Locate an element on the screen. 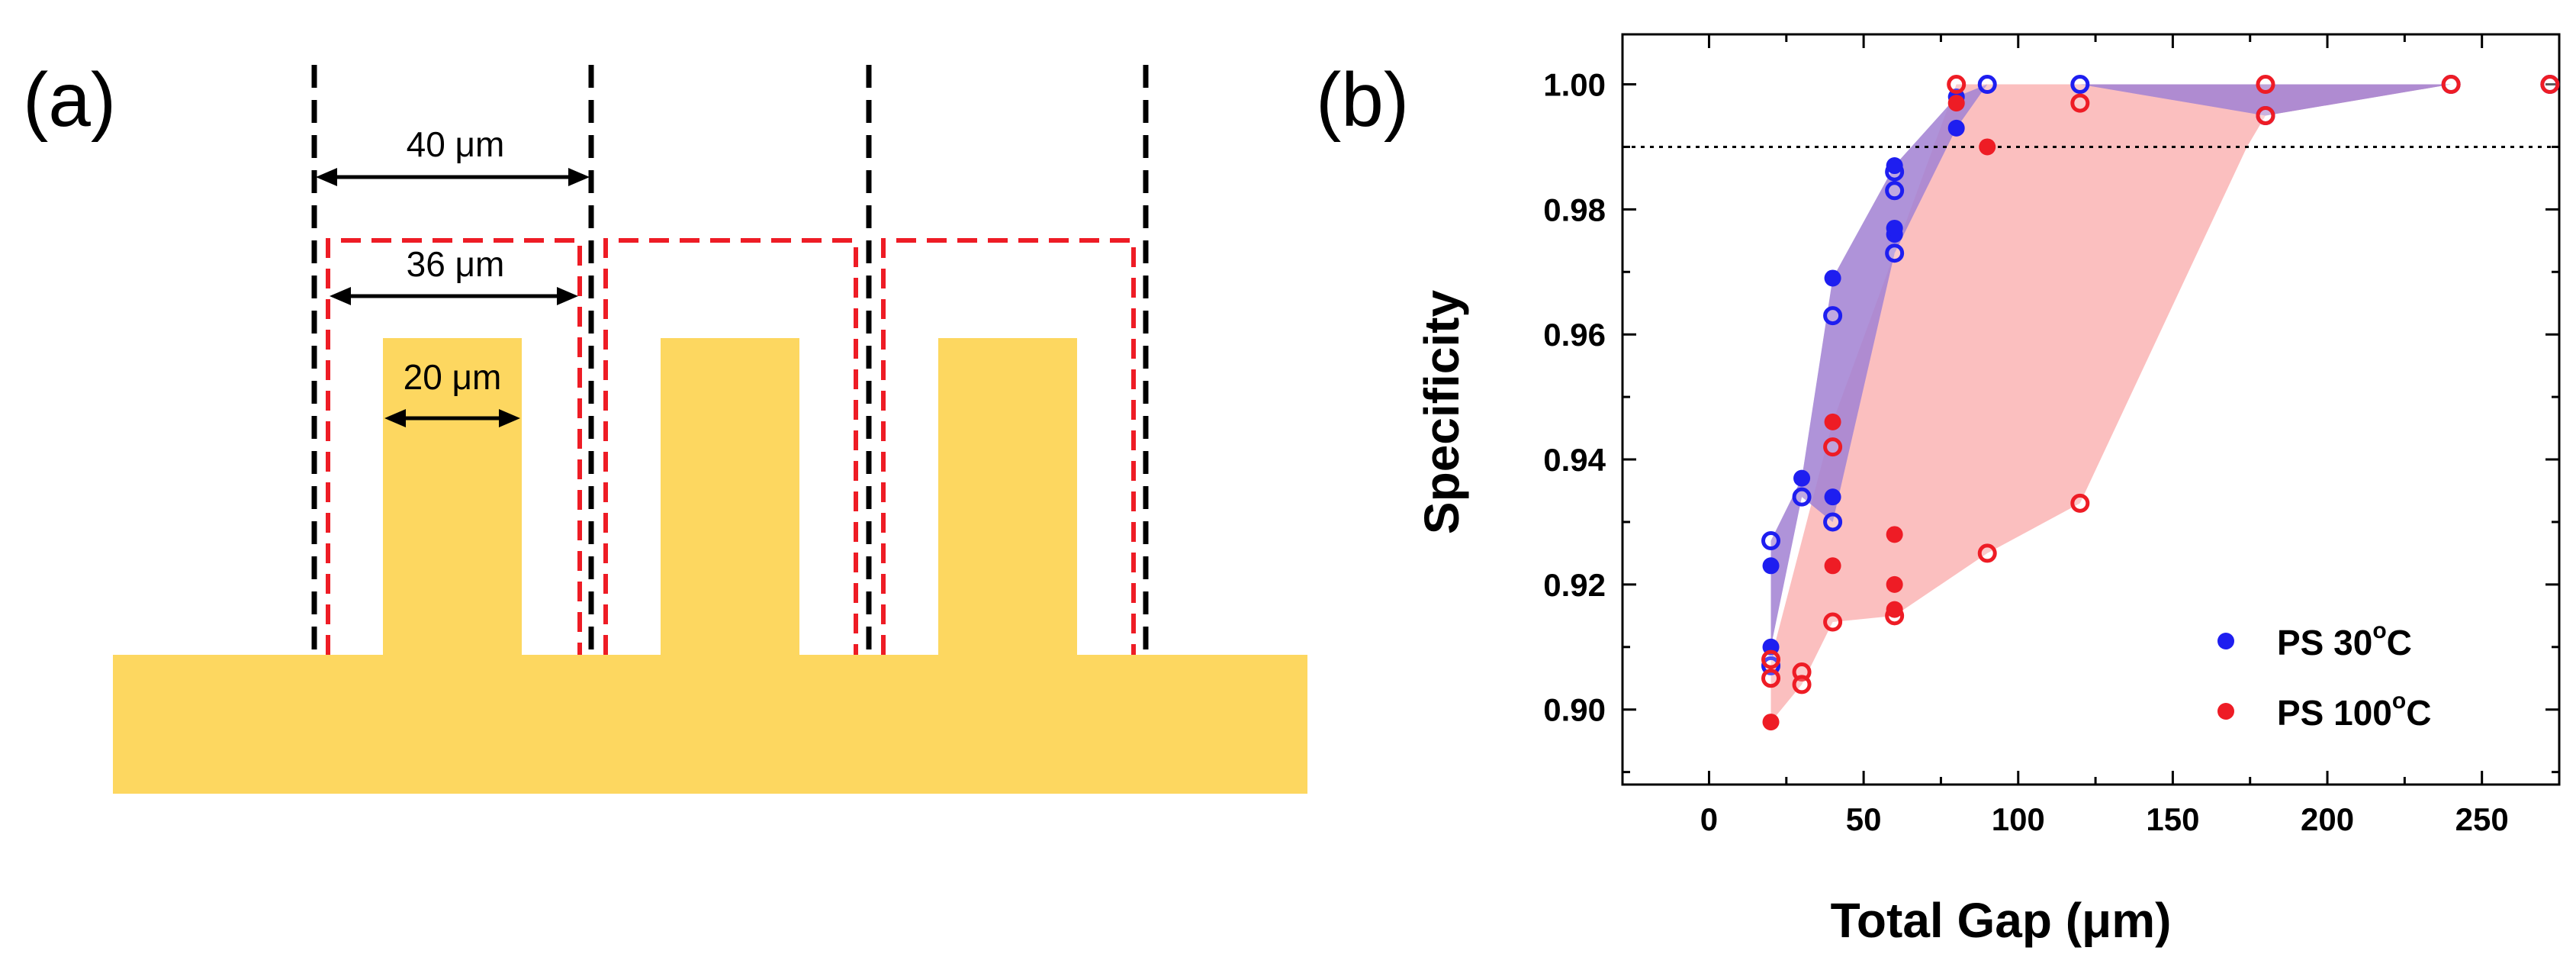 The height and width of the screenshot is (970, 2576). x-tick-label: 150 is located at coordinates (2173, 819).